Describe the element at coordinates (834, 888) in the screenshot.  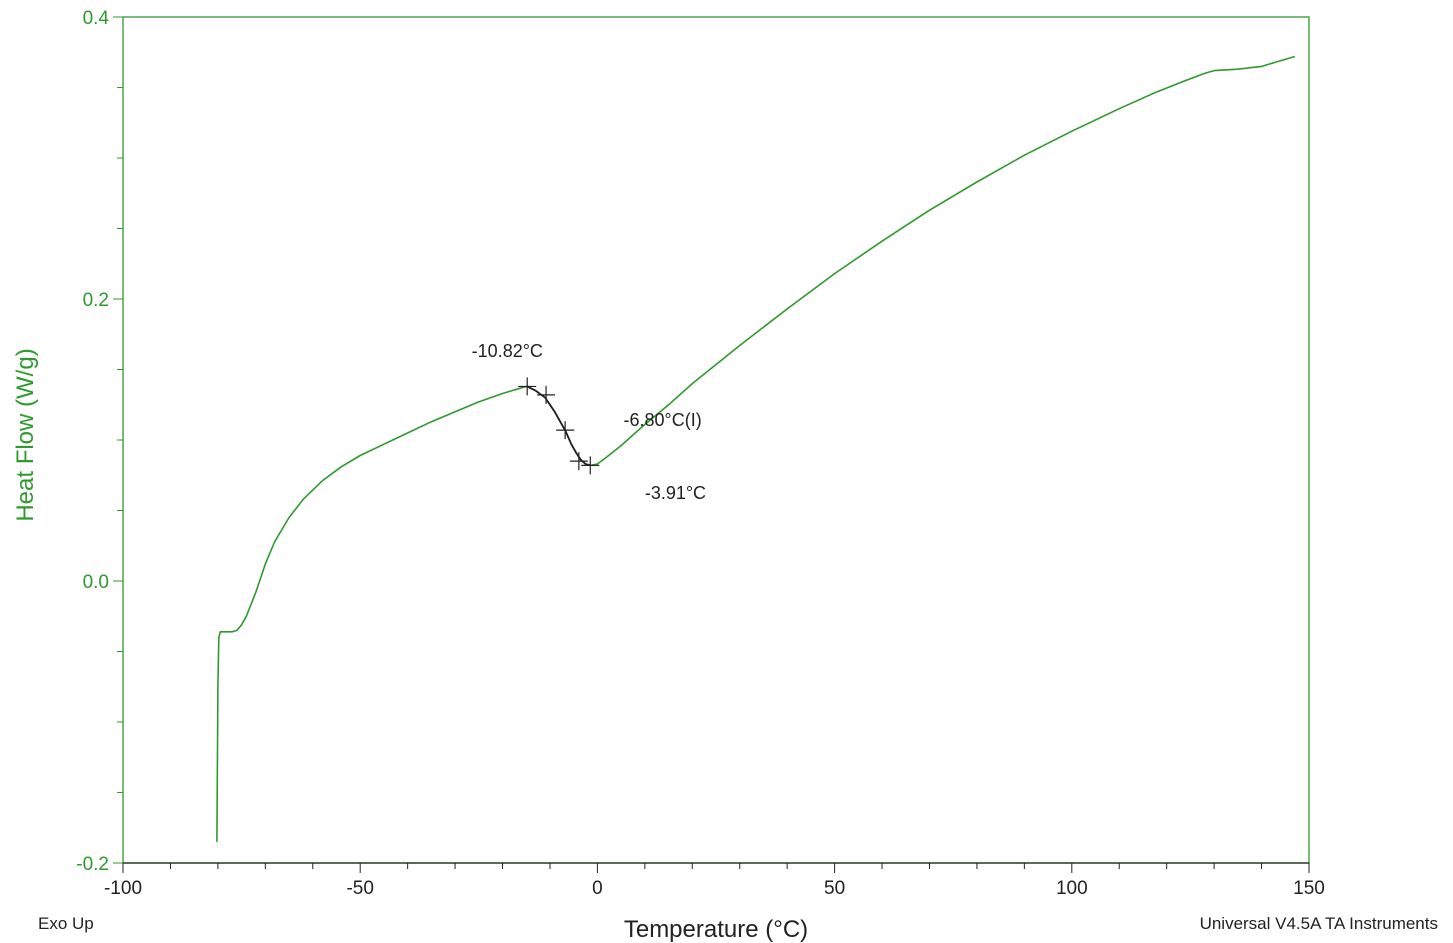
I see `x-tick-label: 50` at that location.